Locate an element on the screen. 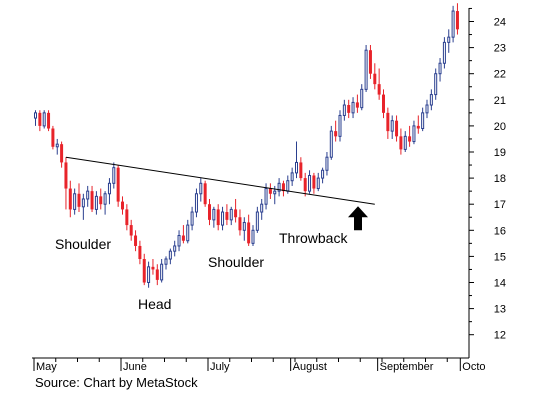 The image size is (553, 406). x-month-label: September is located at coordinates (407, 367).